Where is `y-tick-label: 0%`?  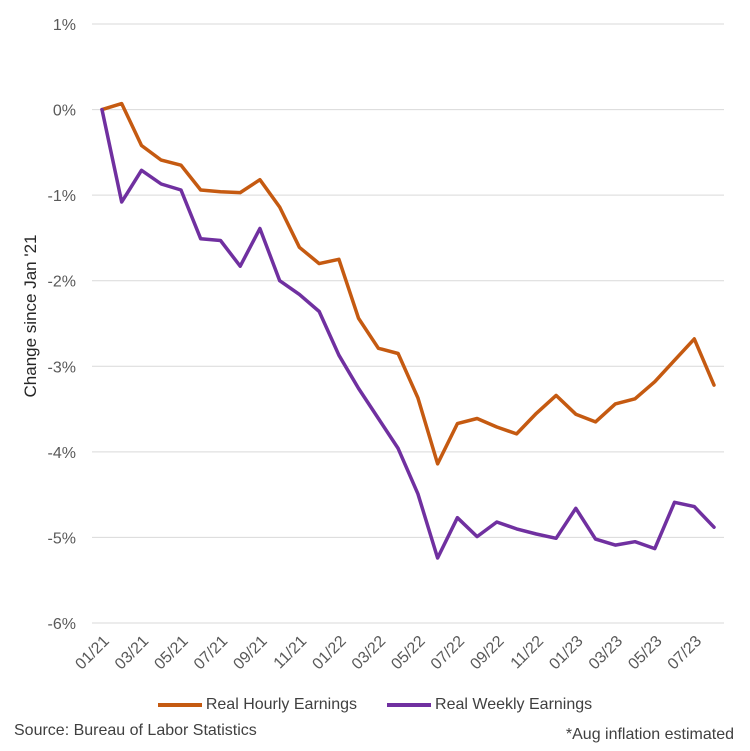
y-tick-label: 0% is located at coordinates (64, 111).